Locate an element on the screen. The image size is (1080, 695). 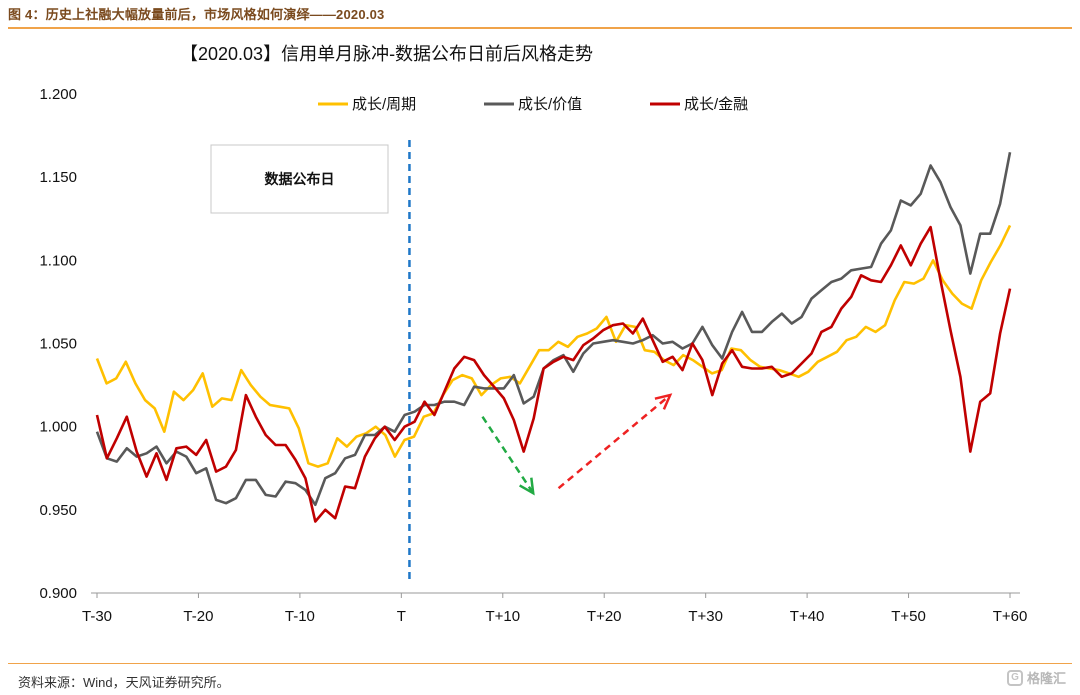
annotation-box: 数据公布日 is located at coordinates (299, 179).